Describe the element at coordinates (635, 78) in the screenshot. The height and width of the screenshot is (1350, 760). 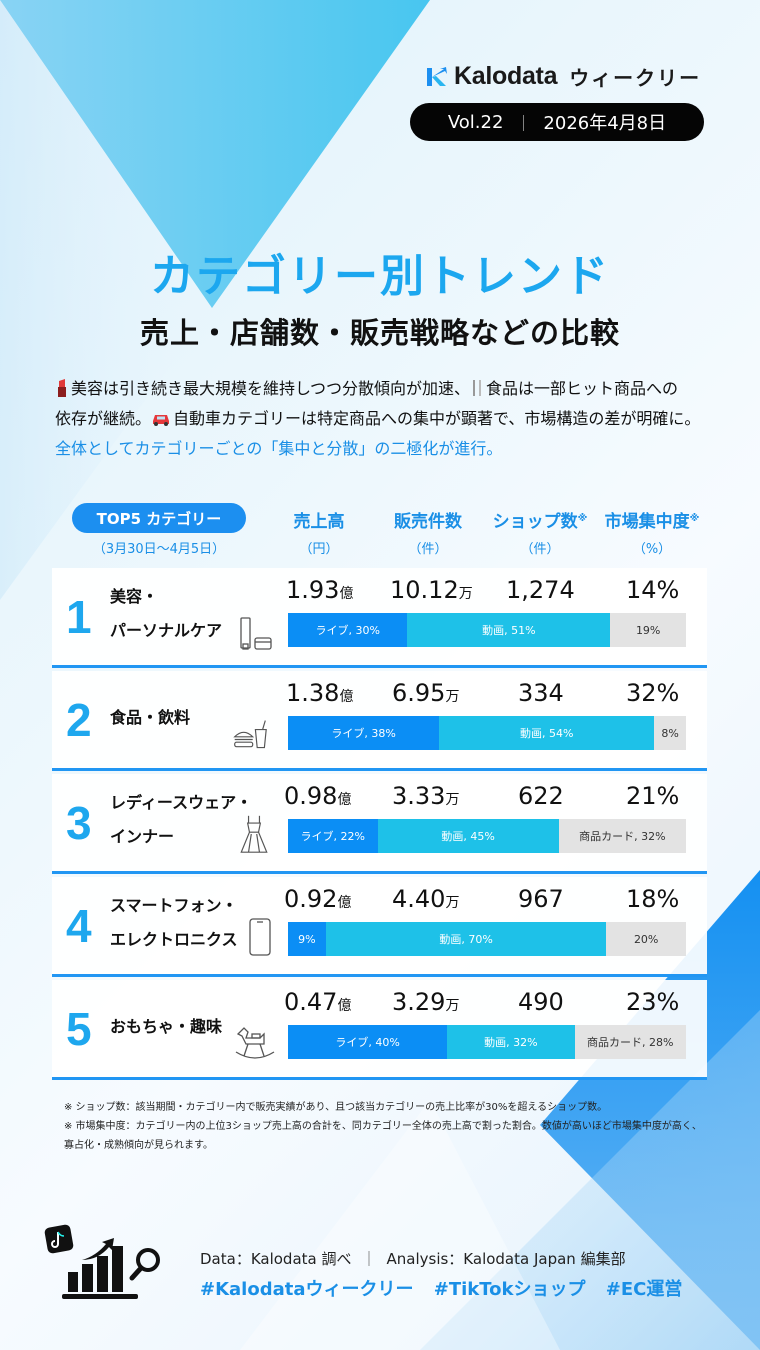
I see `brand-subtitle: ウィークリー` at that location.